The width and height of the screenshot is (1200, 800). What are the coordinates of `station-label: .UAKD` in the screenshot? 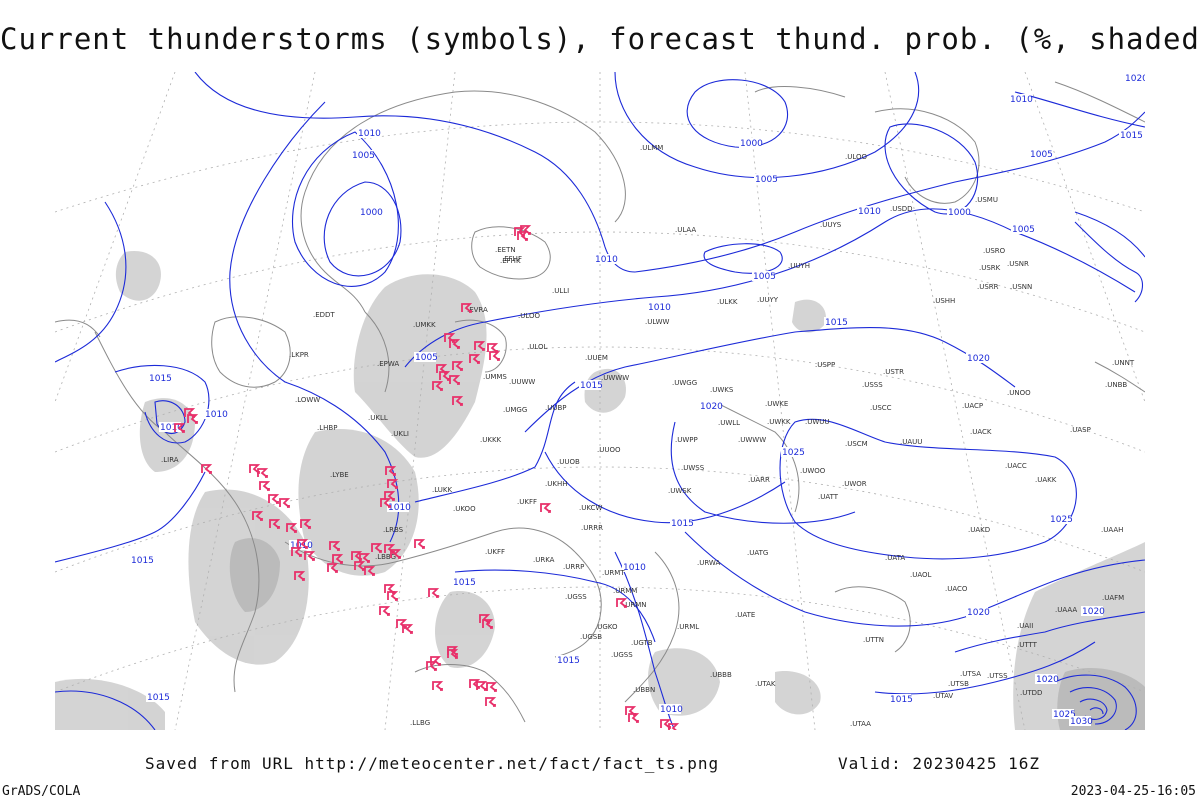 It's located at (979, 530).